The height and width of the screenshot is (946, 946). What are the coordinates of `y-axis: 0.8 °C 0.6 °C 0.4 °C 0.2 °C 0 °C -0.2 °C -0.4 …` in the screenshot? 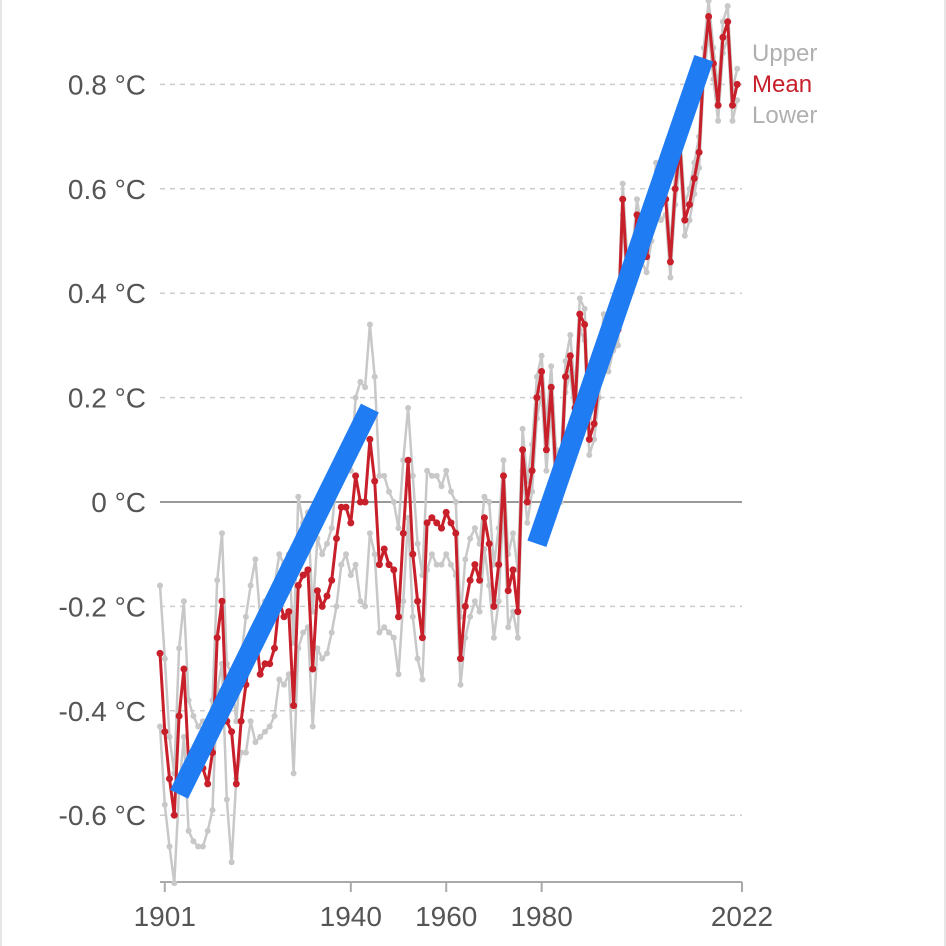 It's located at (102, 450).